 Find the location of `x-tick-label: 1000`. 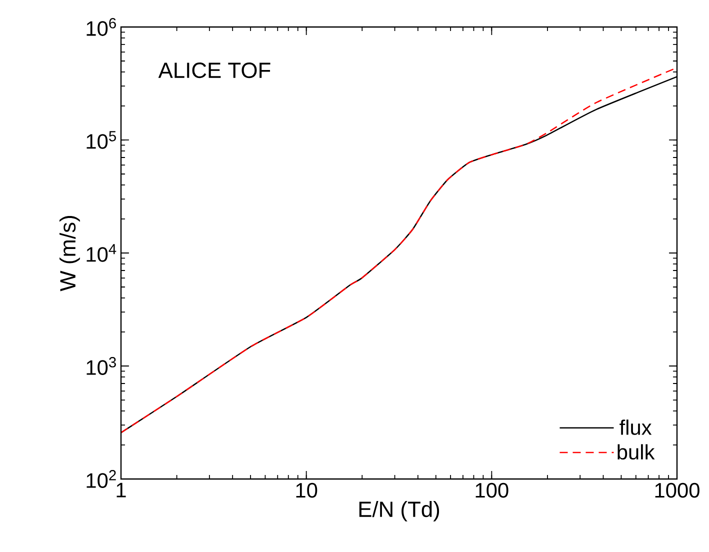

x-tick-label: 1000 is located at coordinates (677, 490).